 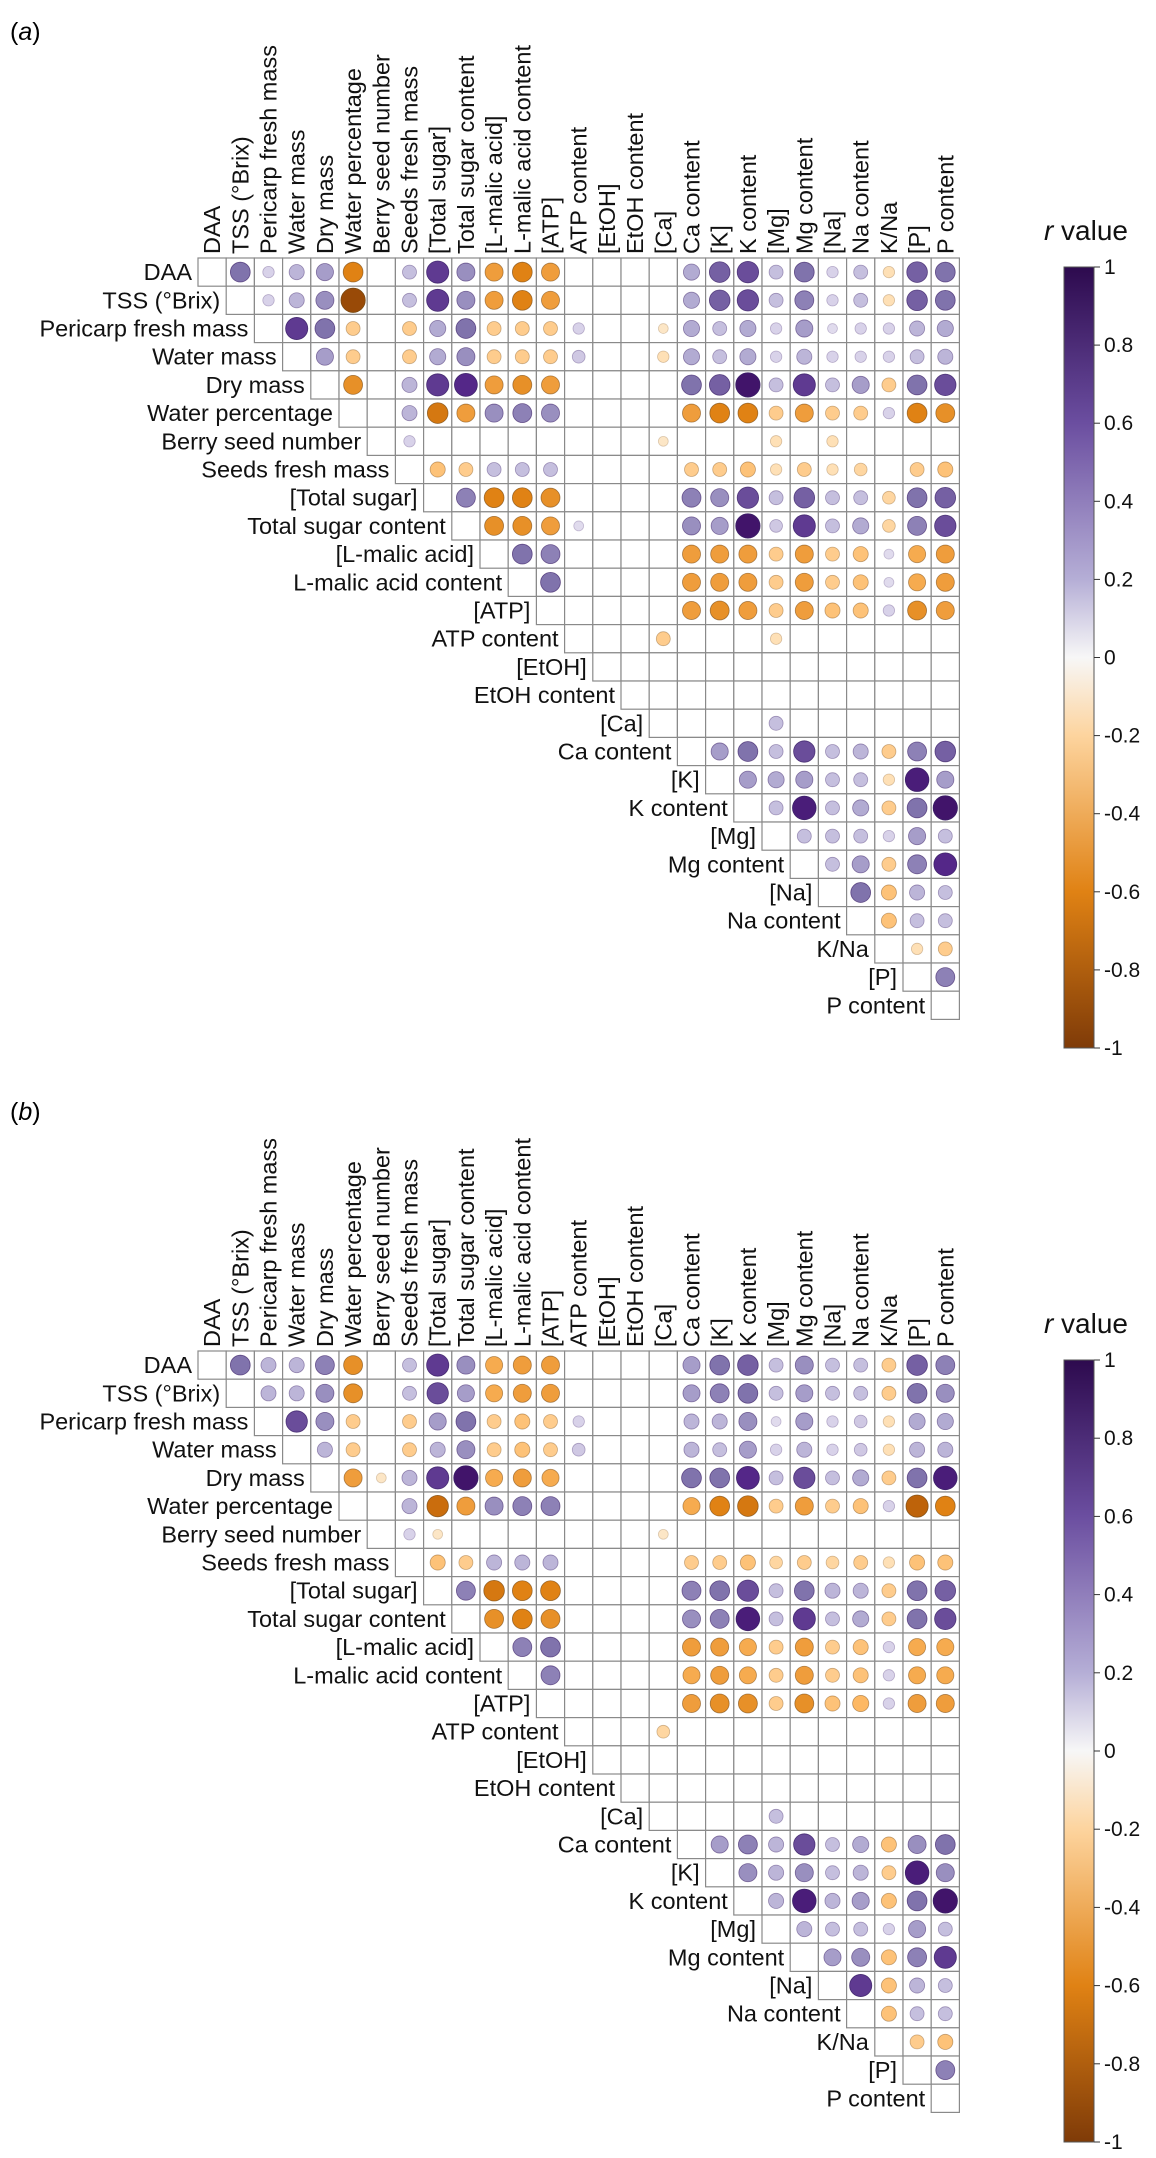 What do you see at coordinates (1113, 1048) in the screenshot?
I see `colorbar-tick-label: -1` at bounding box center [1113, 1048].